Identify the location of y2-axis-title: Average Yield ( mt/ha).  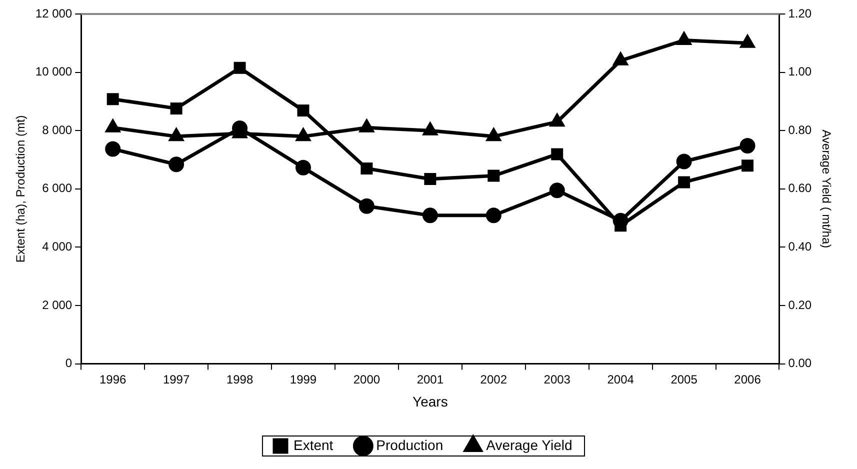
(826, 189).